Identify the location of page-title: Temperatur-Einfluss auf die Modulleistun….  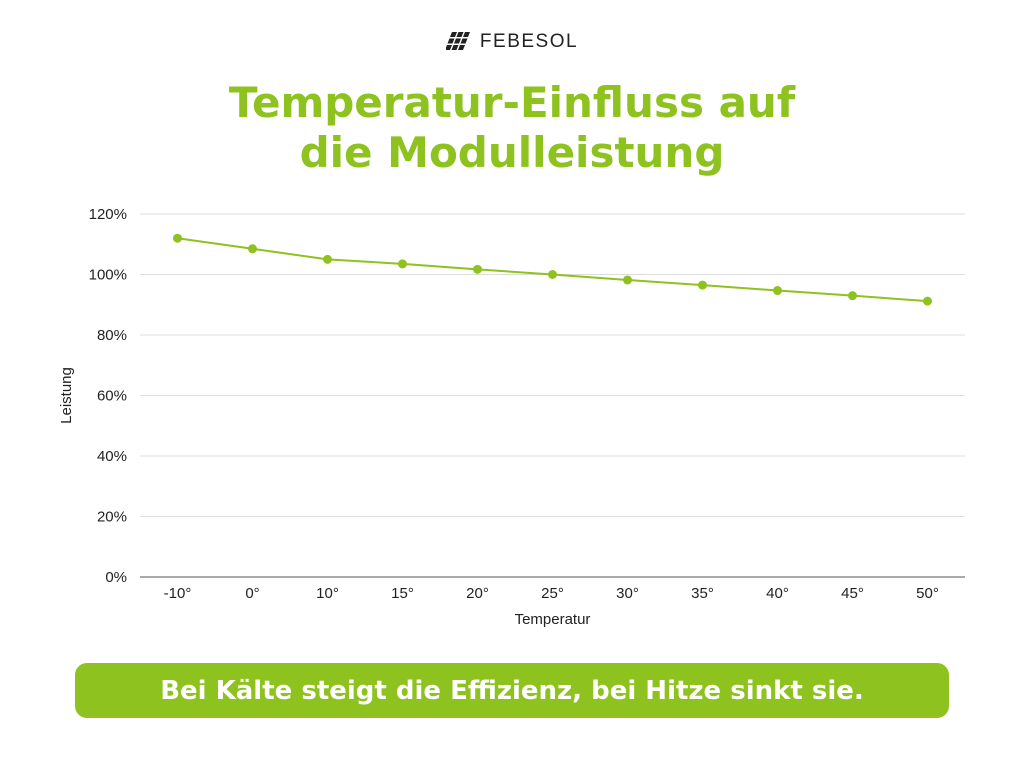
(512, 128).